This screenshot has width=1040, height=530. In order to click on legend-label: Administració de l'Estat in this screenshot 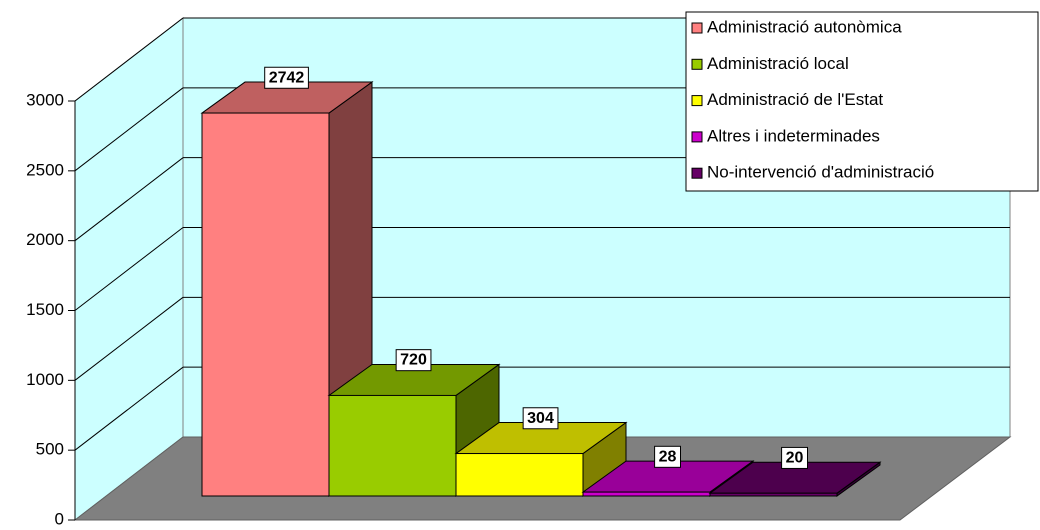, I will do `click(795, 99)`.